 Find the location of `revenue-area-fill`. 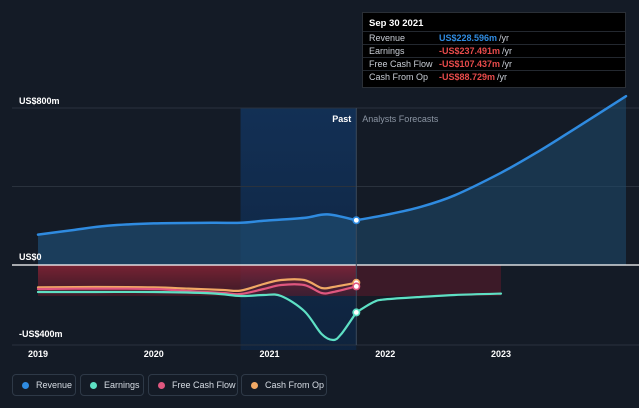

revenue-area-fill is located at coordinates (197, 239).